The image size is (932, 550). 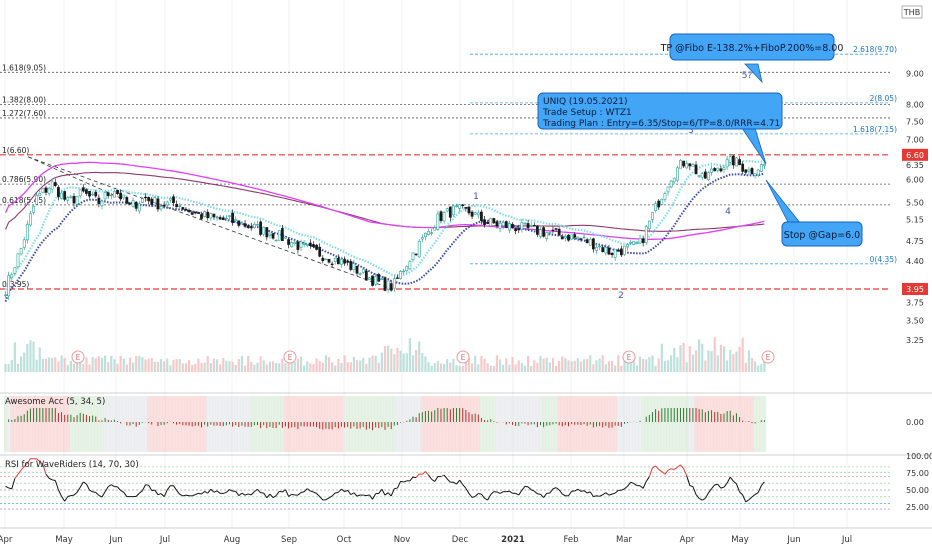 I want to click on fib-level-label: 0.618(5.45), so click(x=24, y=200).